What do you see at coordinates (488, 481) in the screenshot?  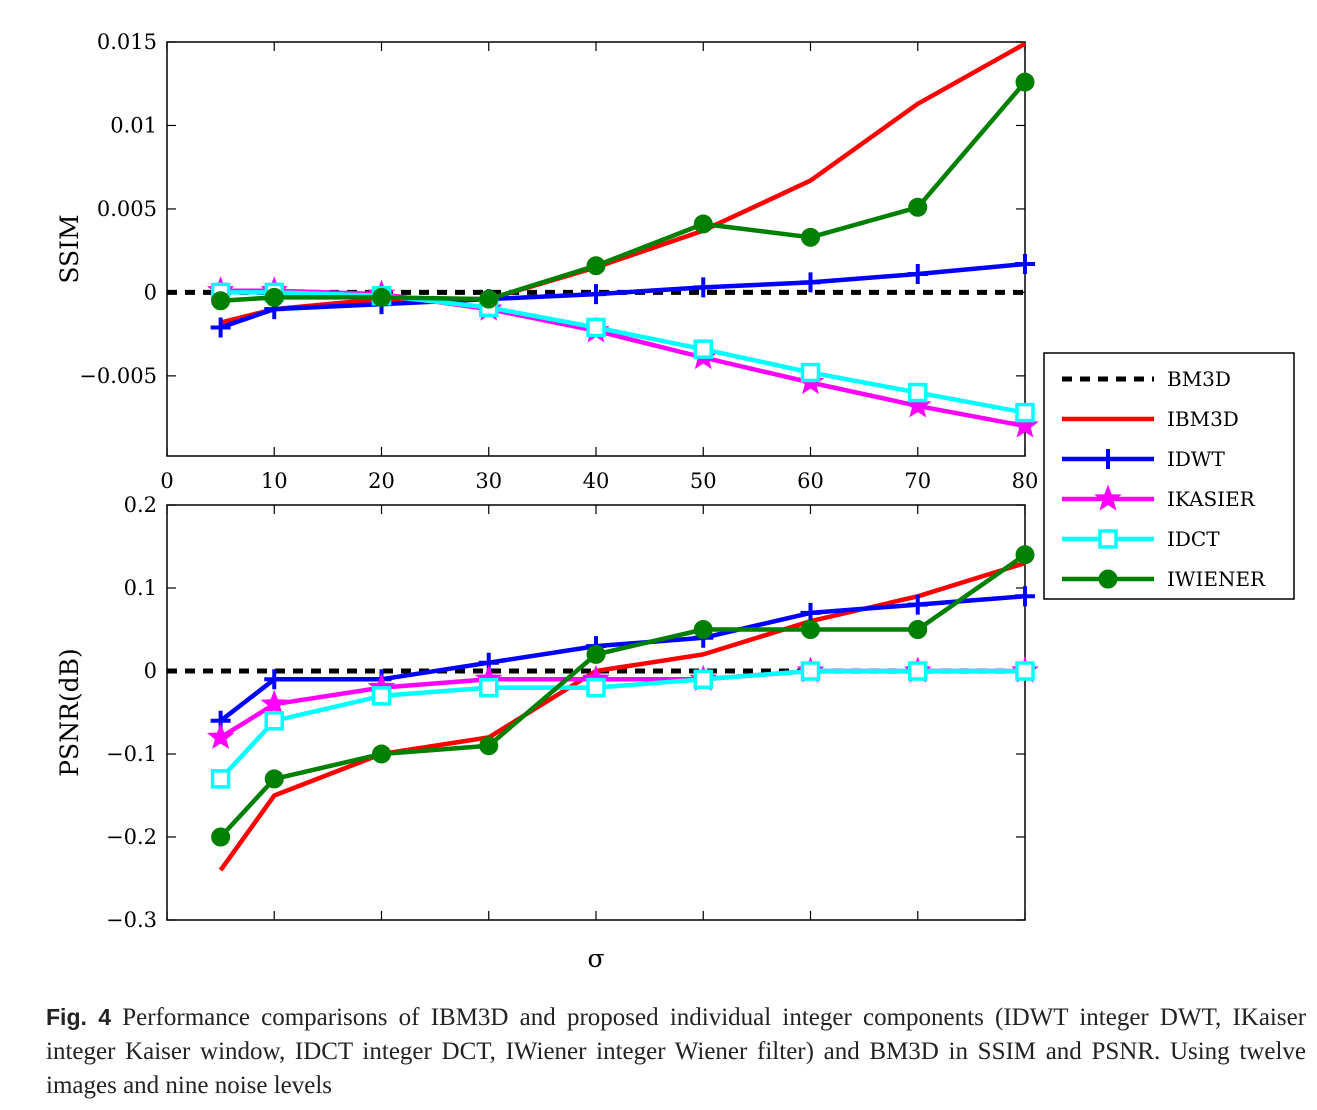 I see `top-xtick-label: 30` at bounding box center [488, 481].